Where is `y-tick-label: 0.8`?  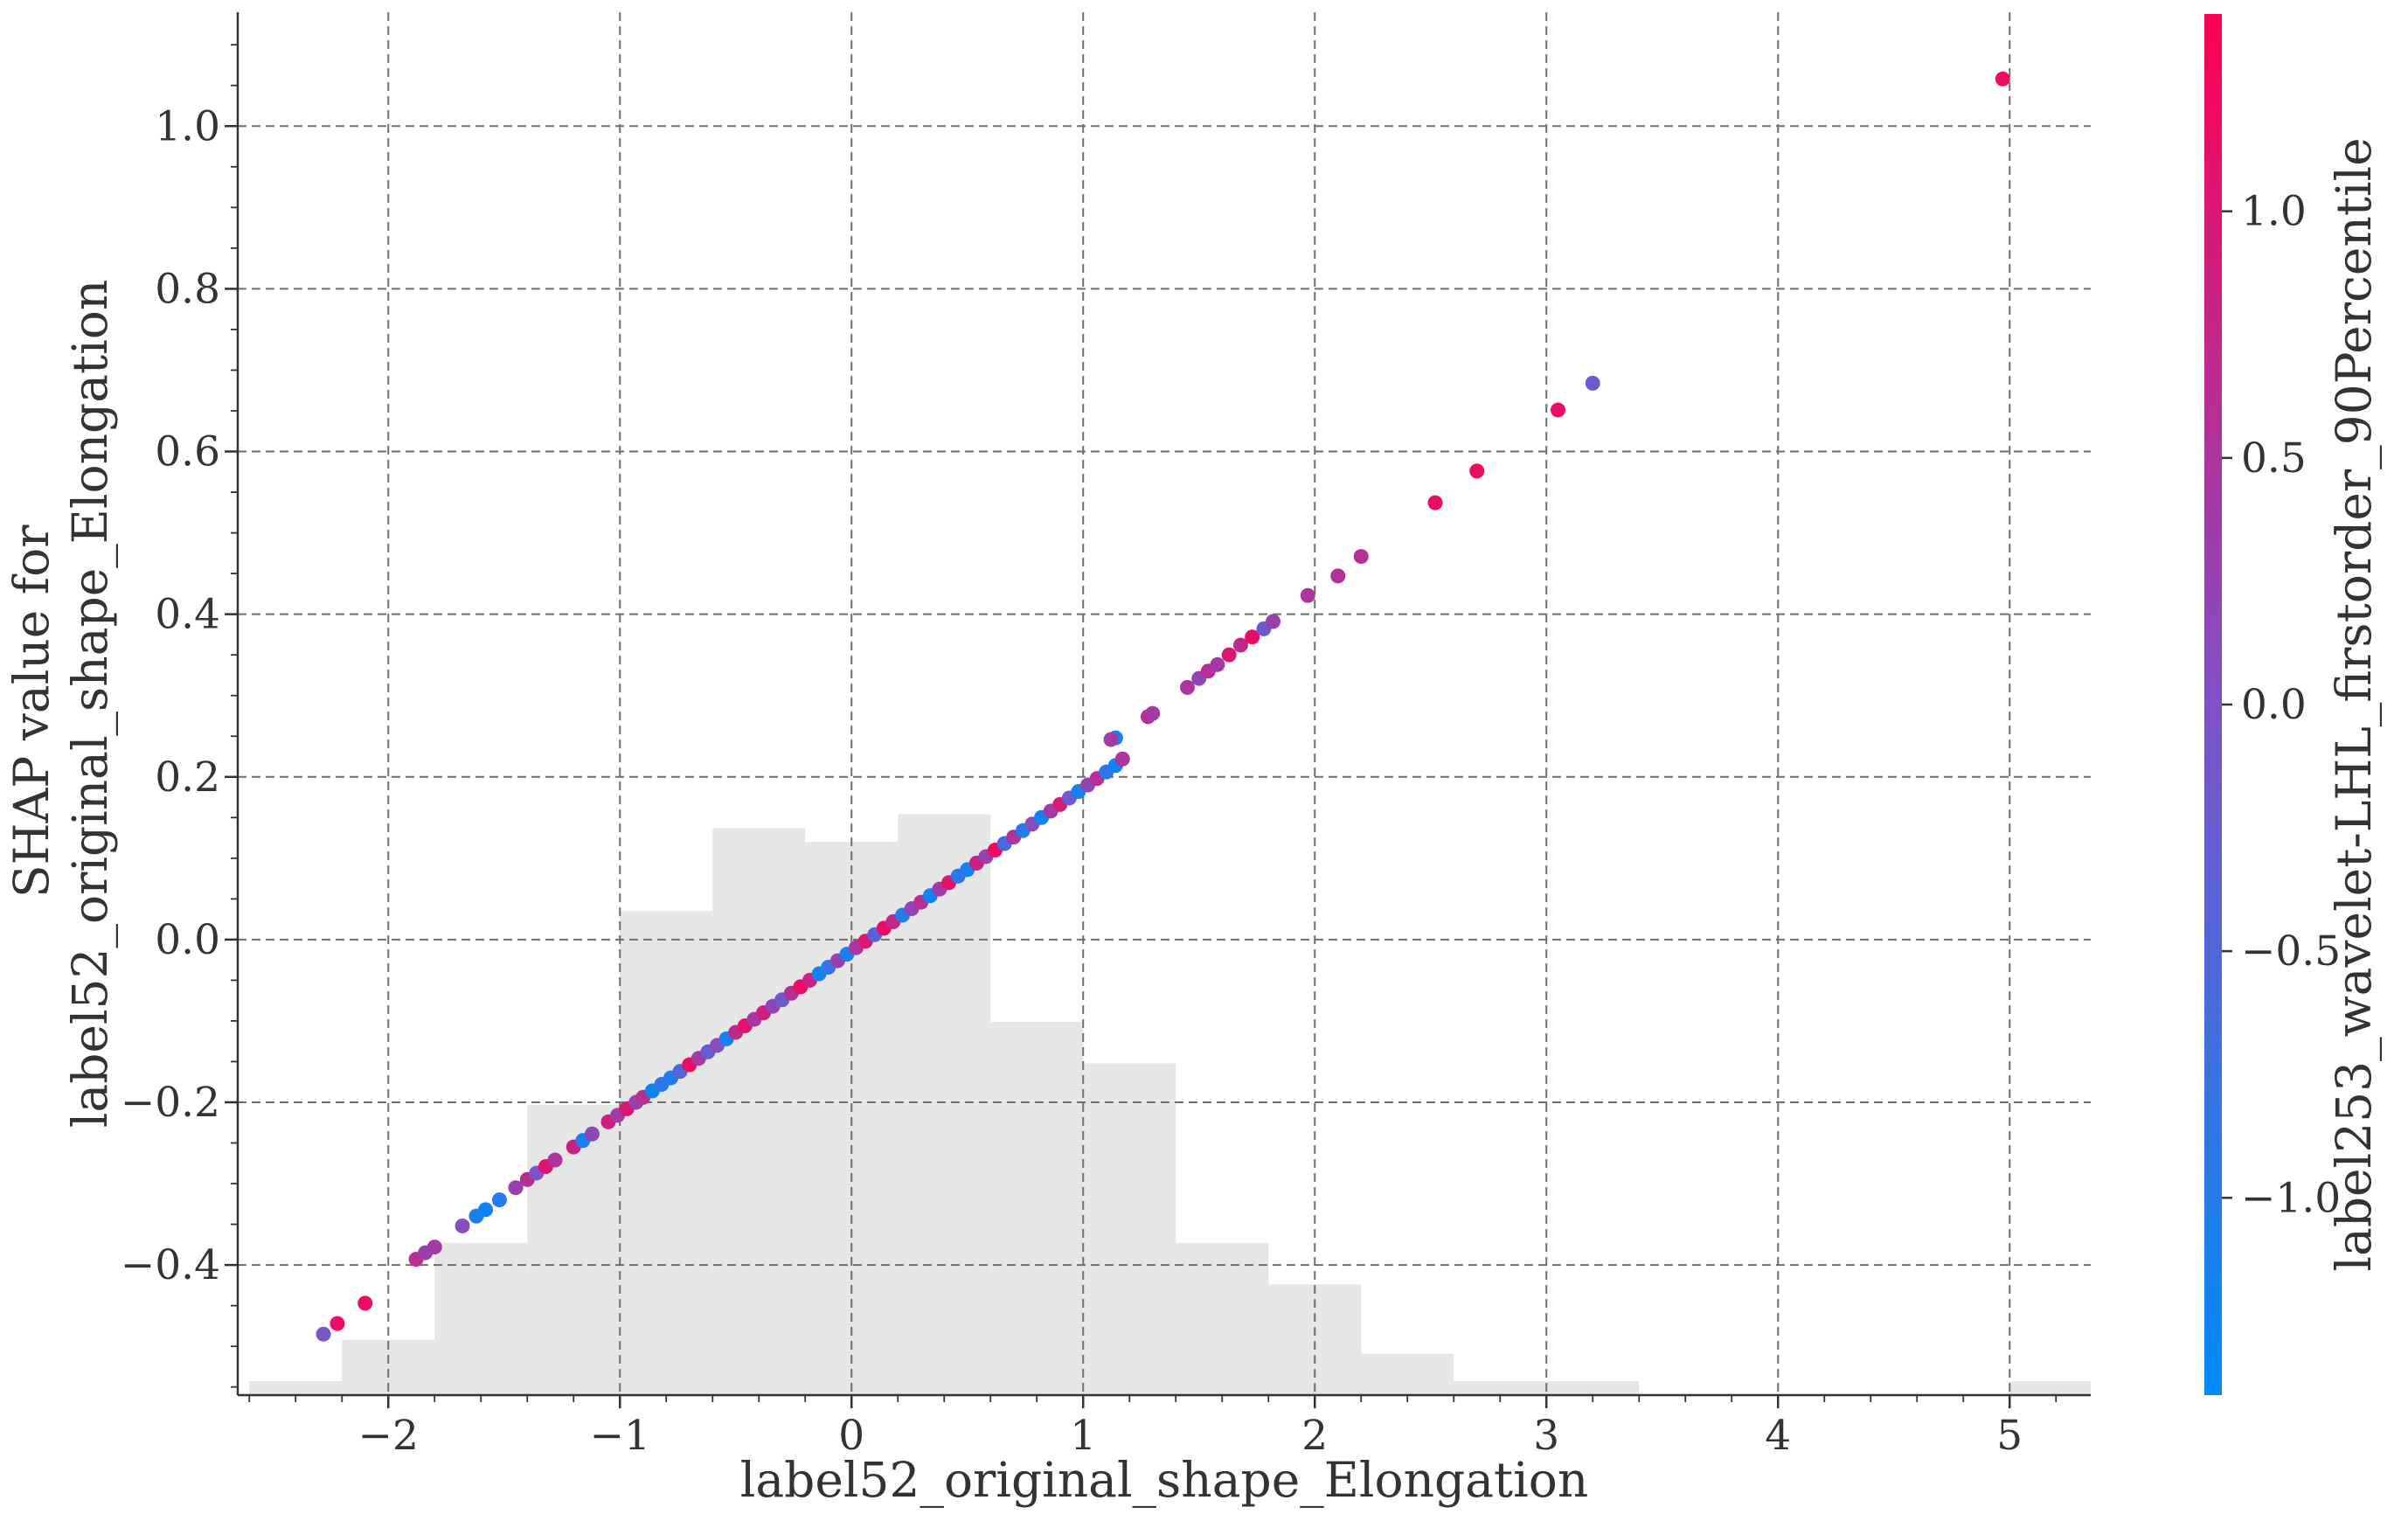
y-tick-label: 0.8 is located at coordinates (187, 289).